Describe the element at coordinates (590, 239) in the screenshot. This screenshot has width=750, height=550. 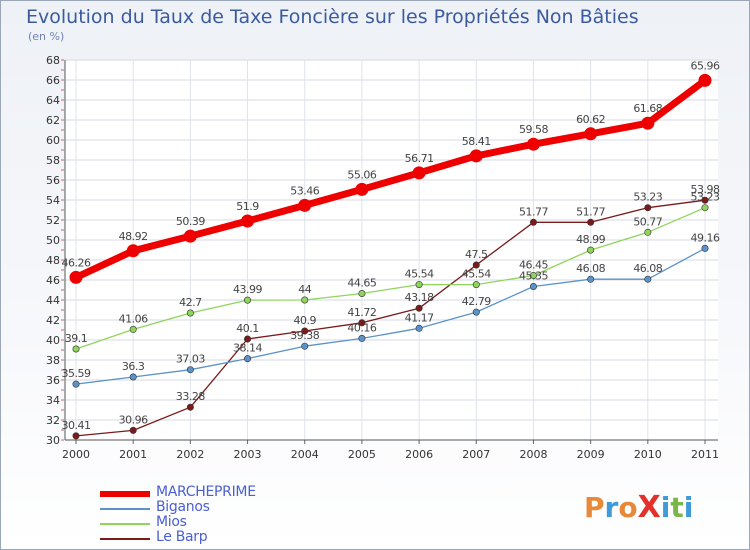
I see `data-label: 48.99` at that location.